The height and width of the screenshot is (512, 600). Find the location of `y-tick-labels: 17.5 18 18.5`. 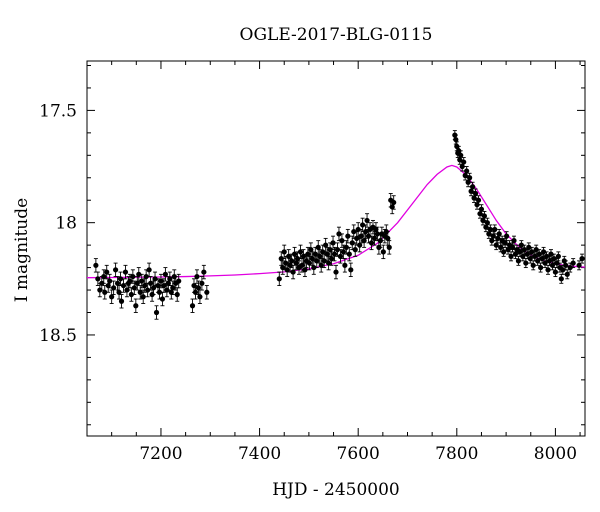

y-tick-labels: 17.5 18 18.5 is located at coordinates (58, 223).